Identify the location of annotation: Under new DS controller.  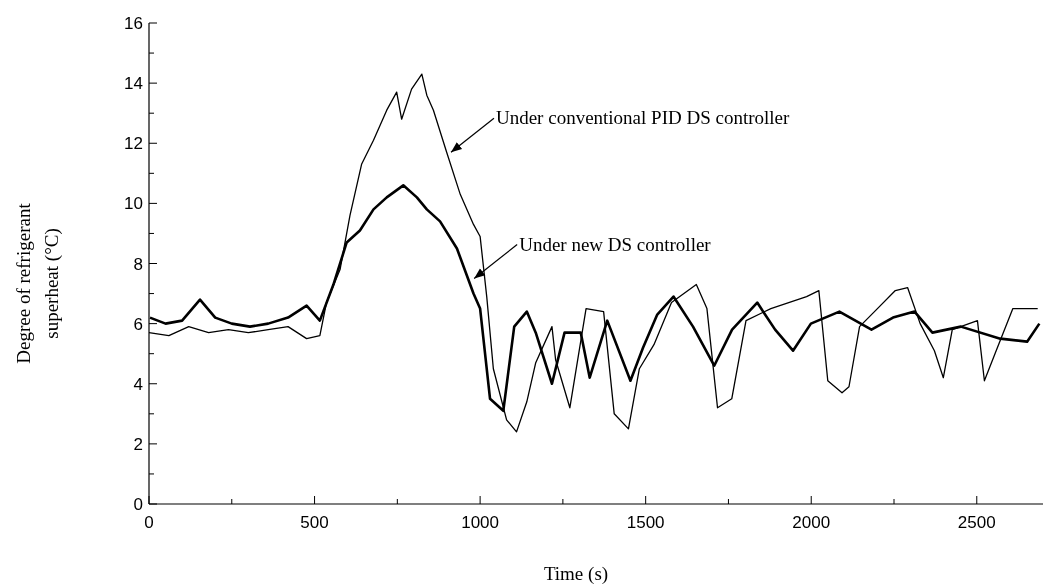
(615, 244).